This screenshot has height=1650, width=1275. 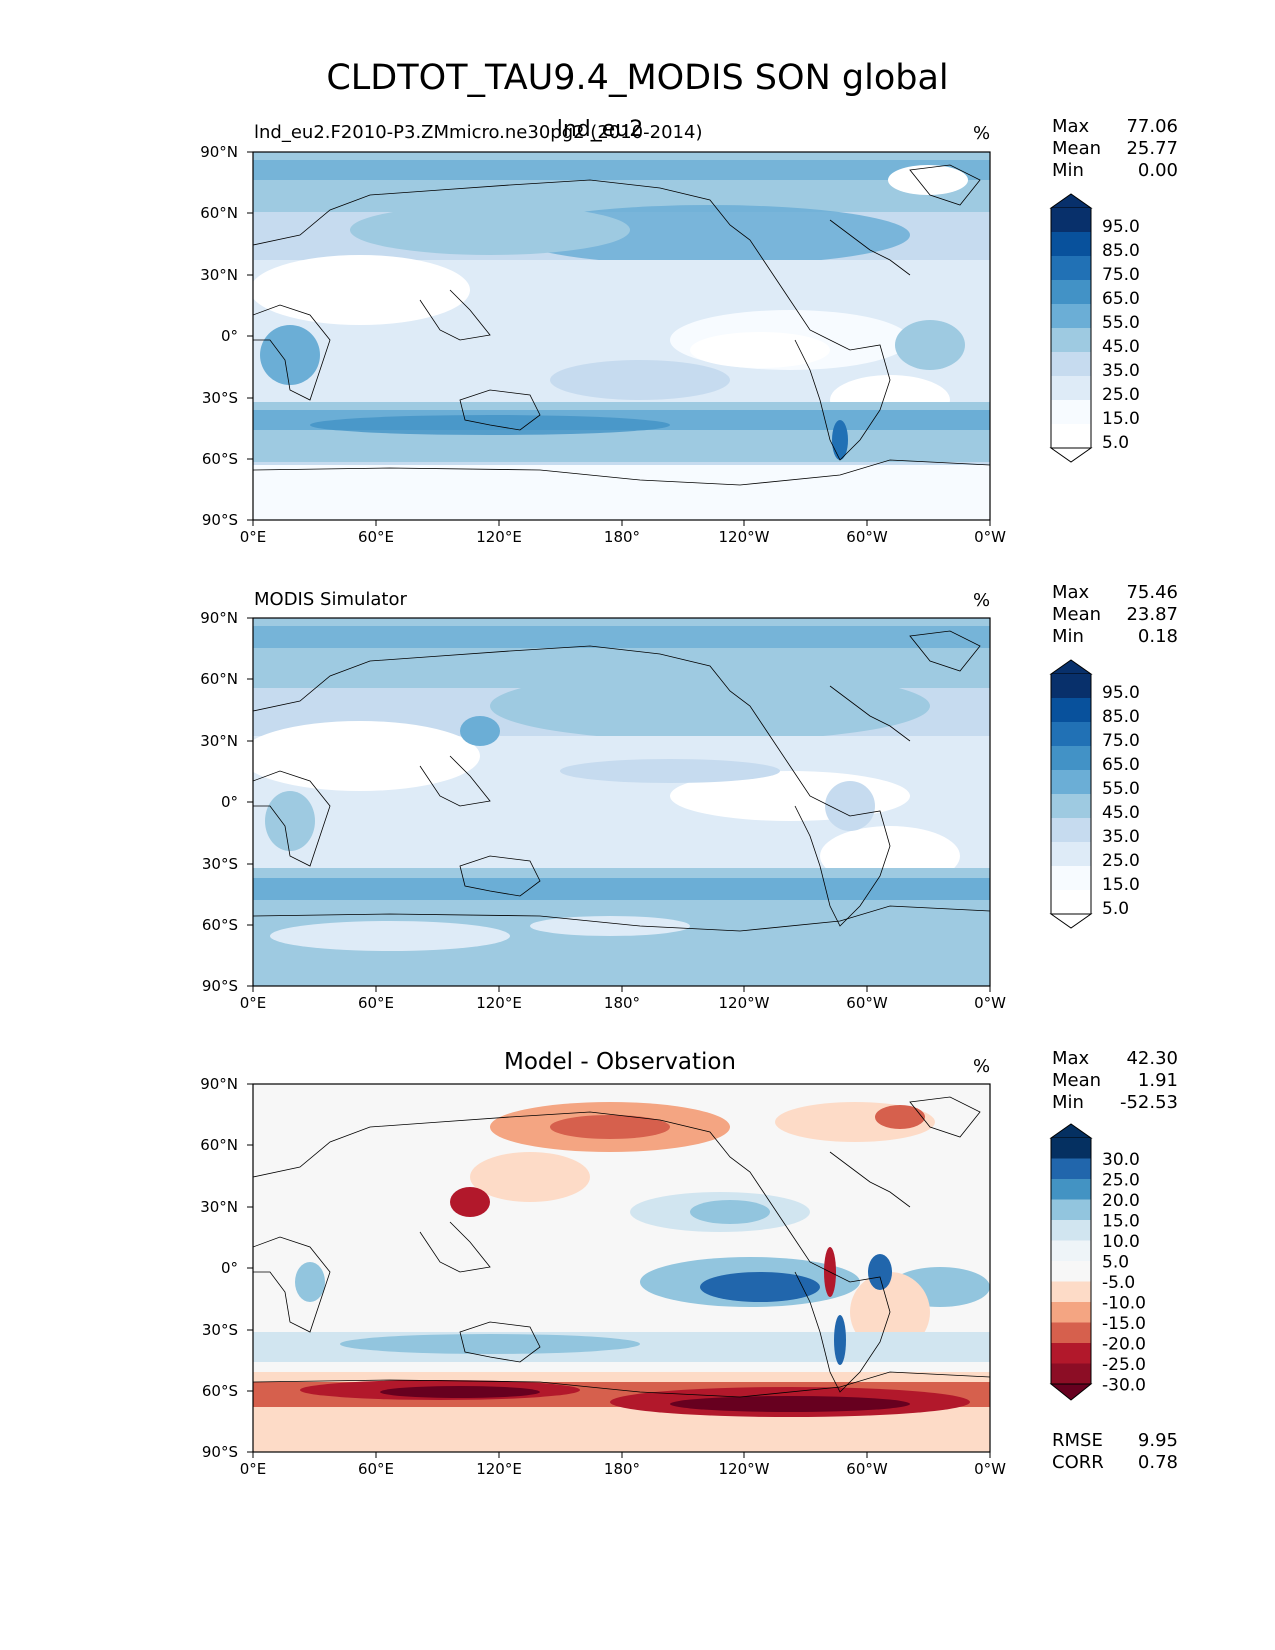 What do you see at coordinates (1124, 1386) in the screenshot?
I see `cbar3-label: -30.0` at bounding box center [1124, 1386].